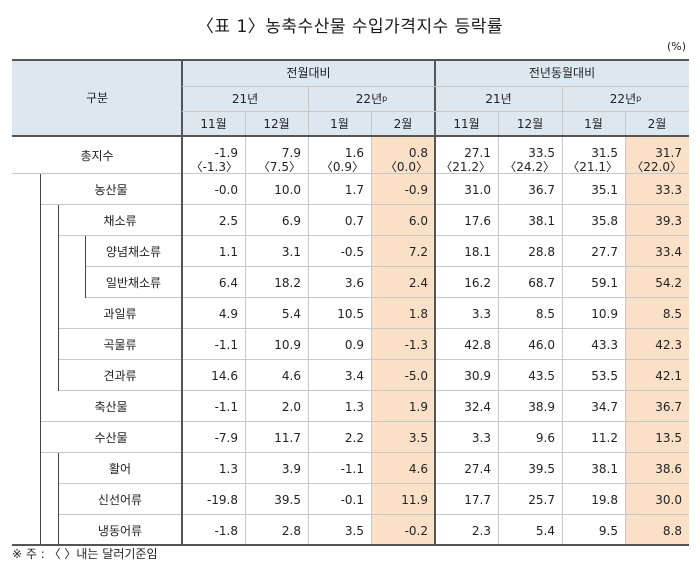  What do you see at coordinates (403, 123) in the screenshot?
I see `header-month-4: 2월` at bounding box center [403, 123].